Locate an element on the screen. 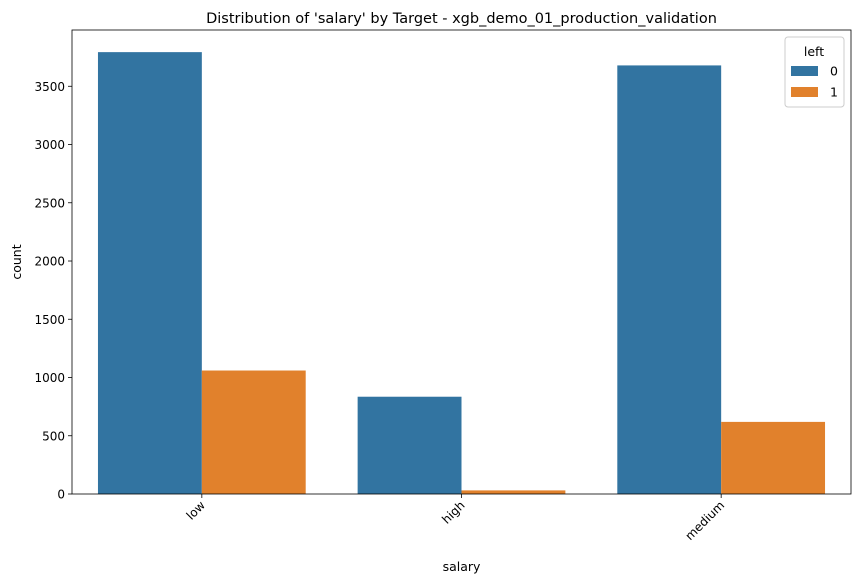 The image size is (859, 583). y-tick-label: 500 is located at coordinates (53, 436).